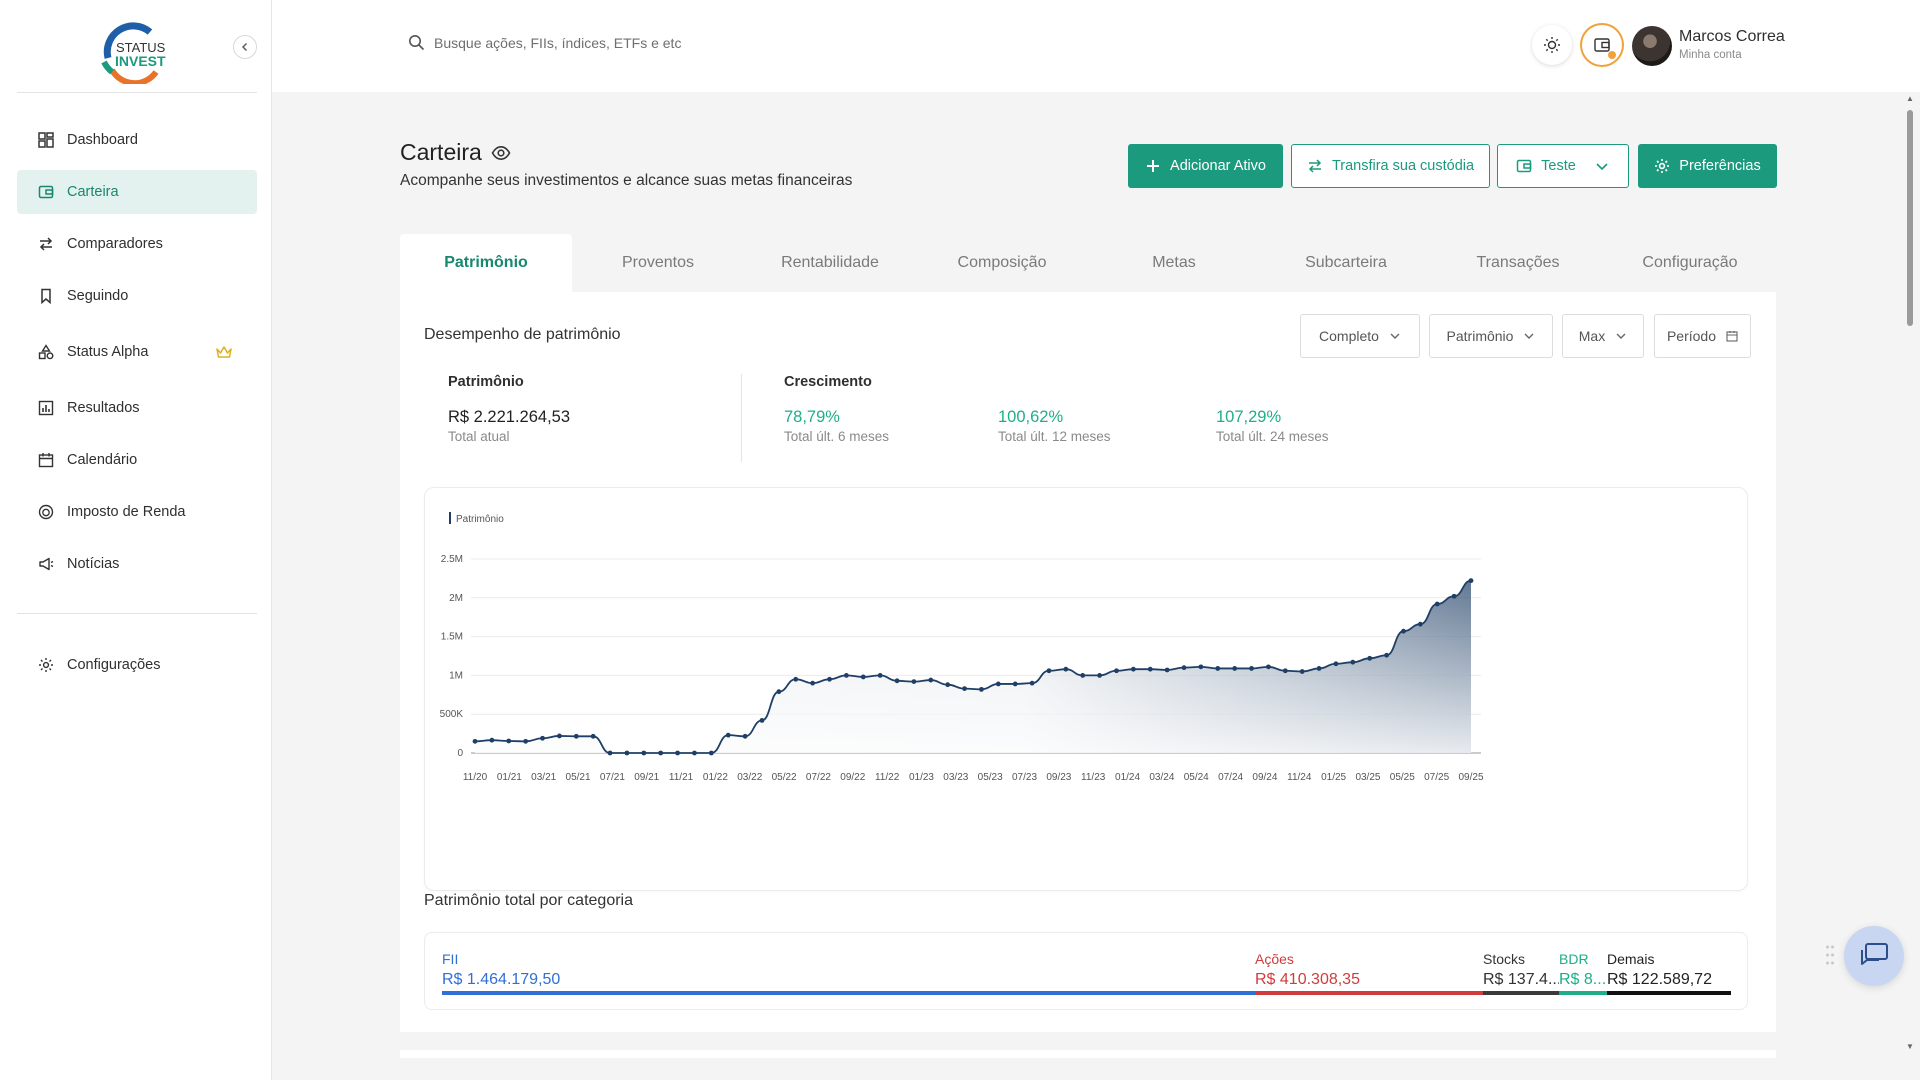 Image resolution: width=1920 pixels, height=1080 pixels. Describe the element at coordinates (137, 564) in the screenshot. I see `sidebar-item-noticias: Notícias` at that location.